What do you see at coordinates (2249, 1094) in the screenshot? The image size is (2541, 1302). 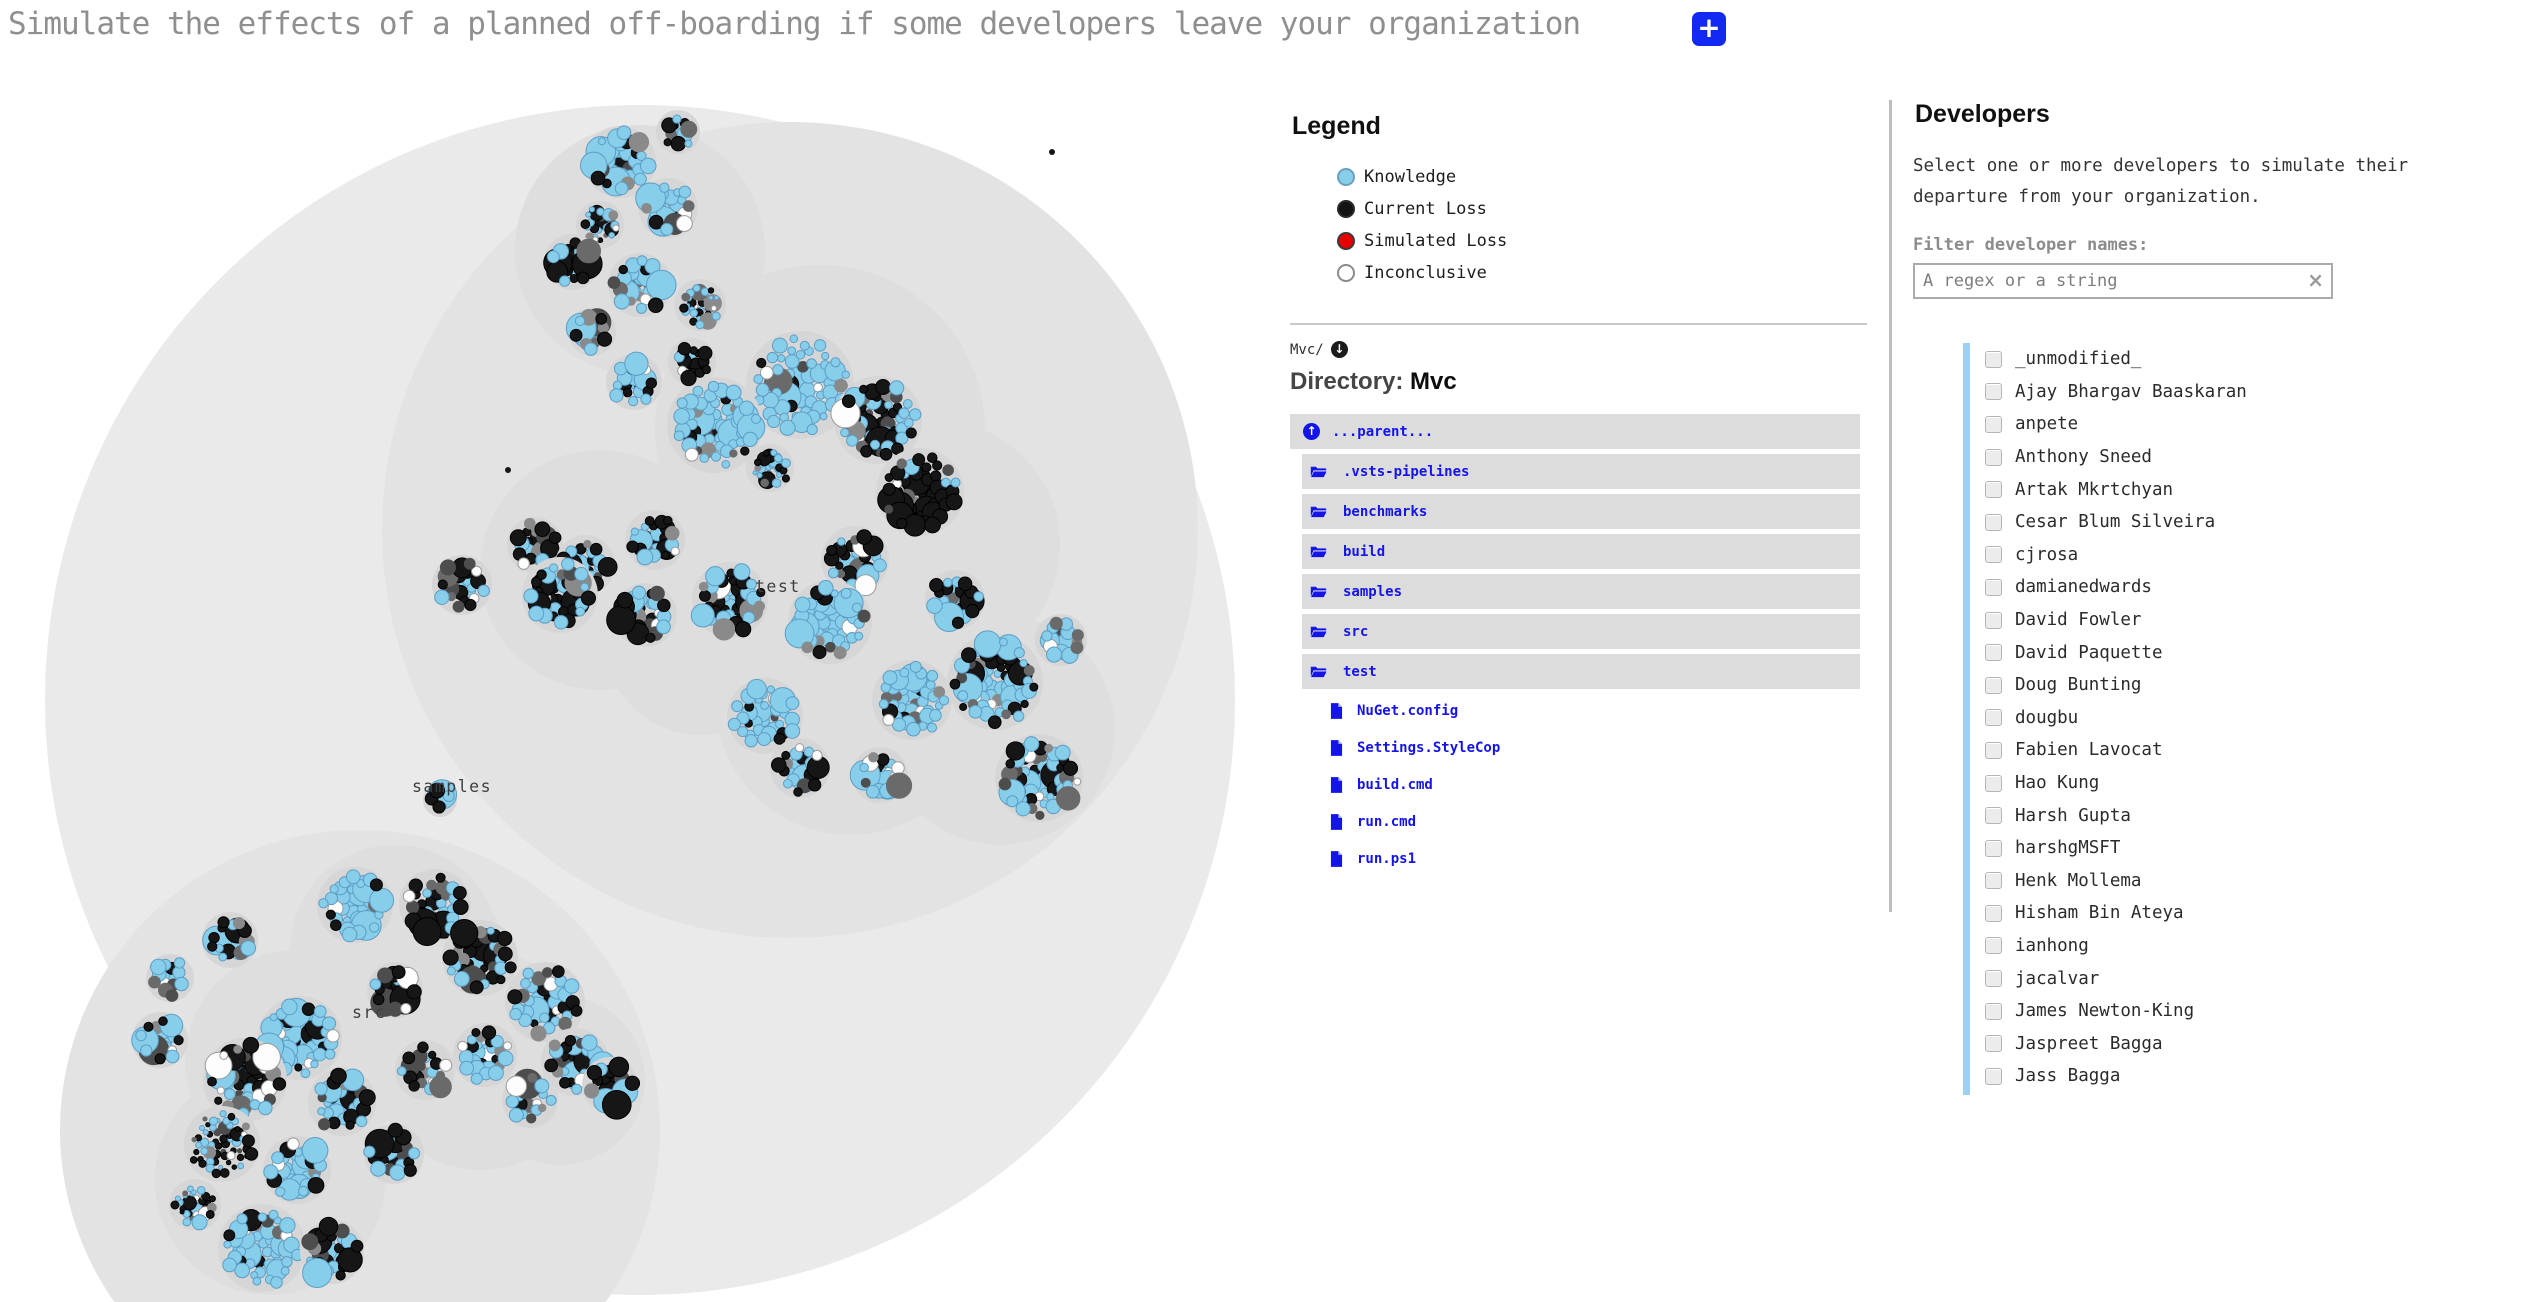 I see `developer-row: Javier Calvarro Nelson` at bounding box center [2249, 1094].